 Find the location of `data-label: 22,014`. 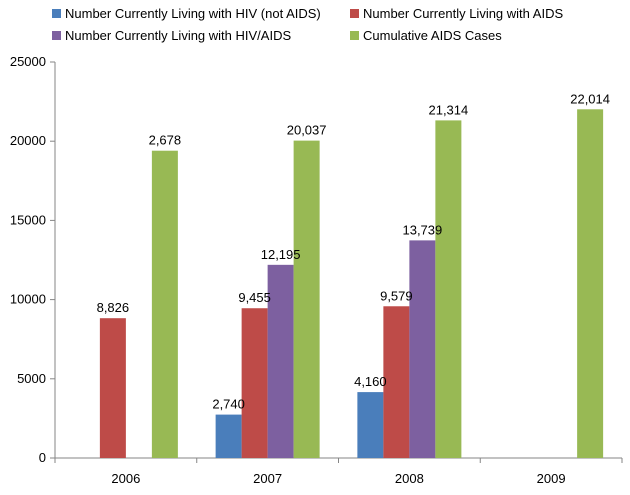

data-label: 22,014 is located at coordinates (590, 98).